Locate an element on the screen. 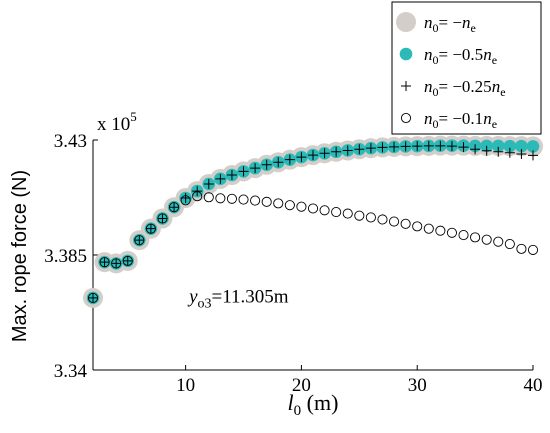 Image resolution: width=550 pixels, height=433 pixels. legend-entry-1: n0= −ne is located at coordinates (436, 23).